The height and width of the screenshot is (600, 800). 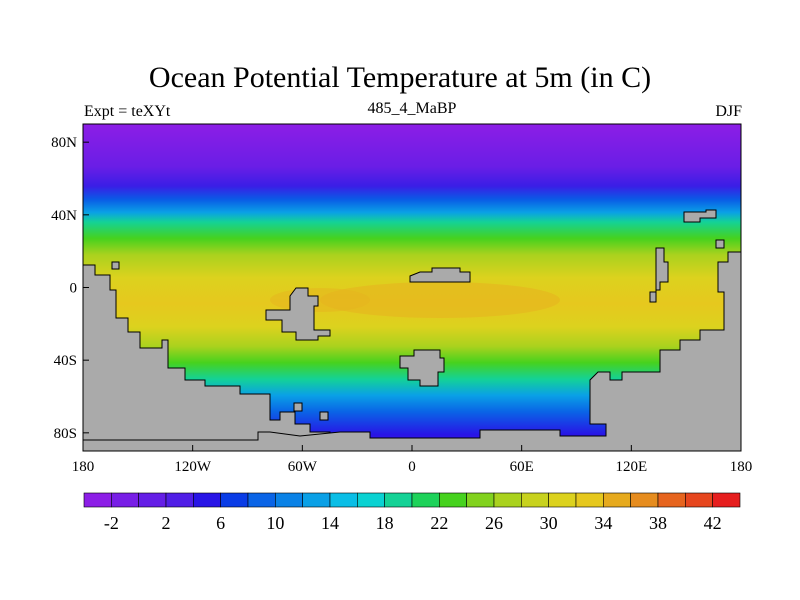 I want to click on y-tick-label: 80N, so click(x=64, y=143).